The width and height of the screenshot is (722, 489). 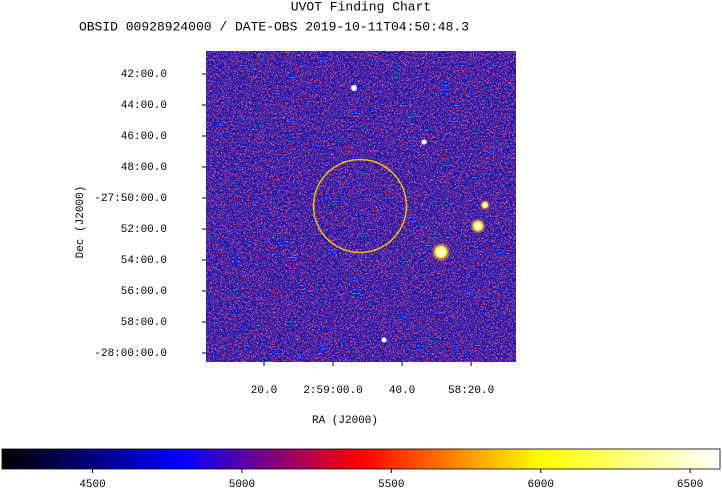 What do you see at coordinates (541, 484) in the screenshot?
I see `colorbar-tick-label: 6000` at bounding box center [541, 484].